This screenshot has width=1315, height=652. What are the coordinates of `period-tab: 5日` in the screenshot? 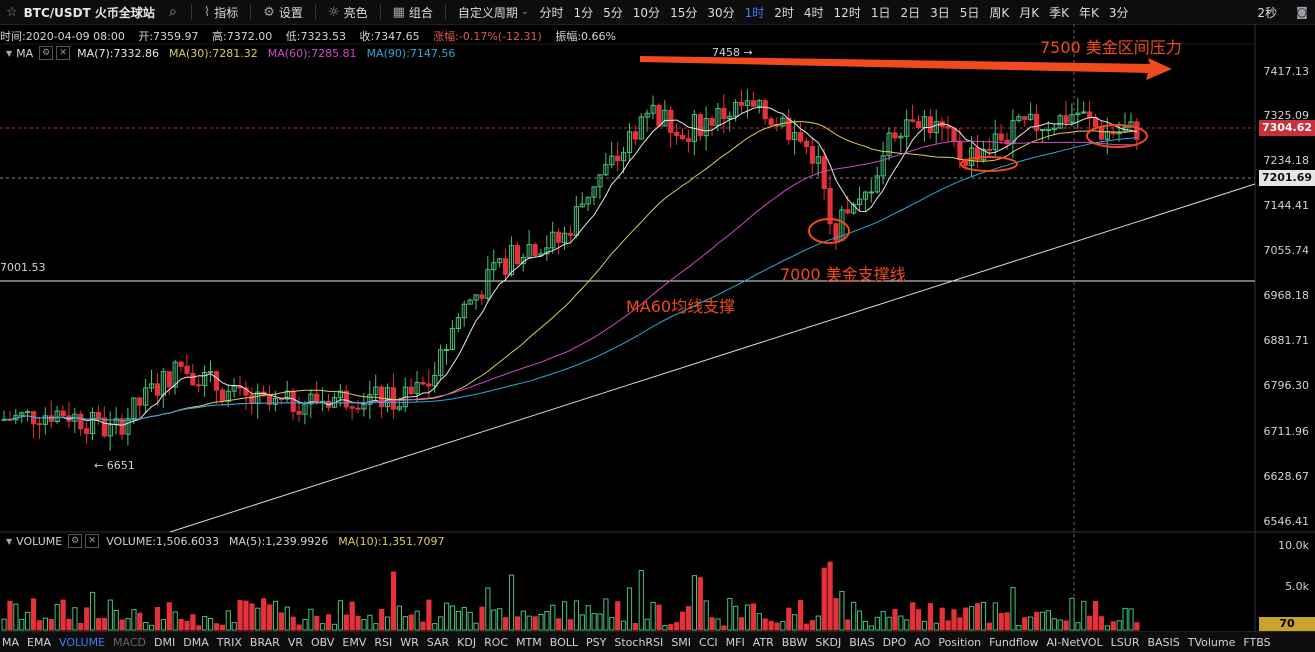 It's located at (969, 12).